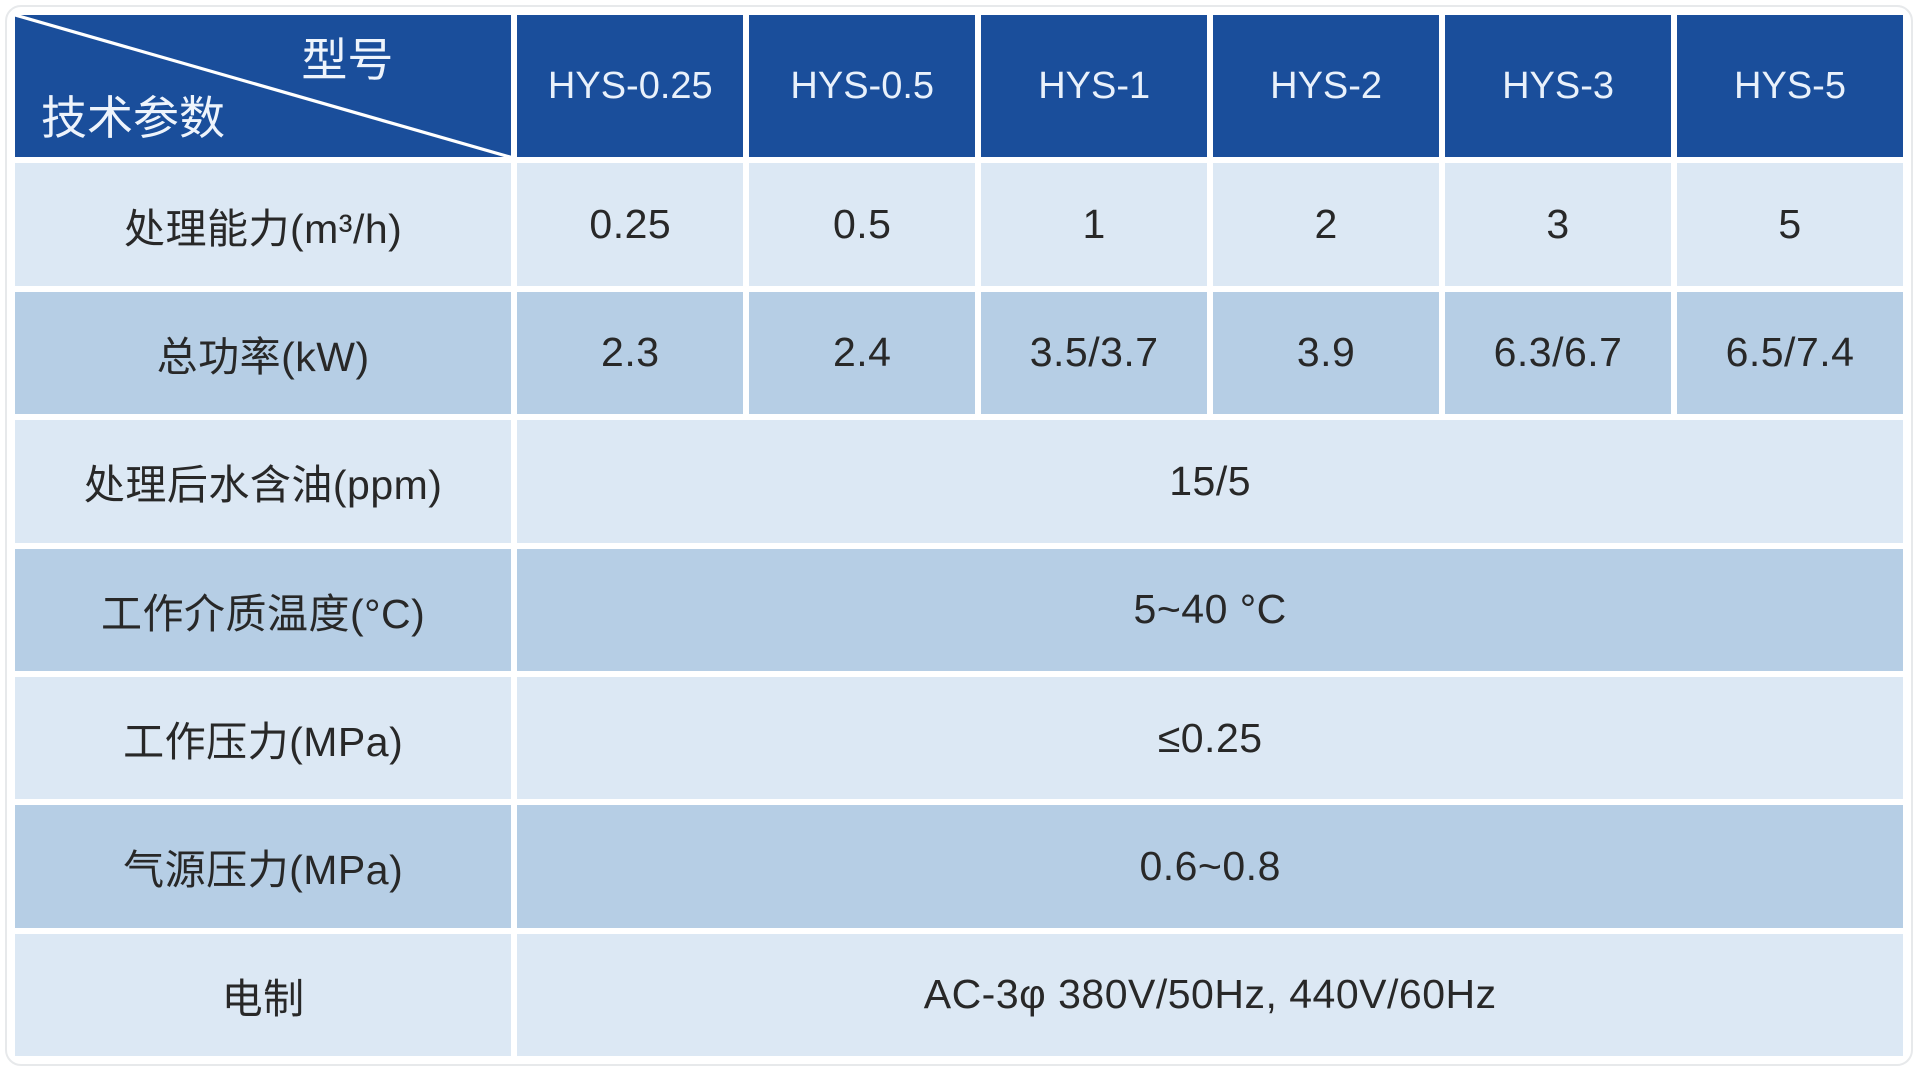 This screenshot has width=1920, height=1073. I want to click on row-label: 工作压力(MPa), so click(263, 738).